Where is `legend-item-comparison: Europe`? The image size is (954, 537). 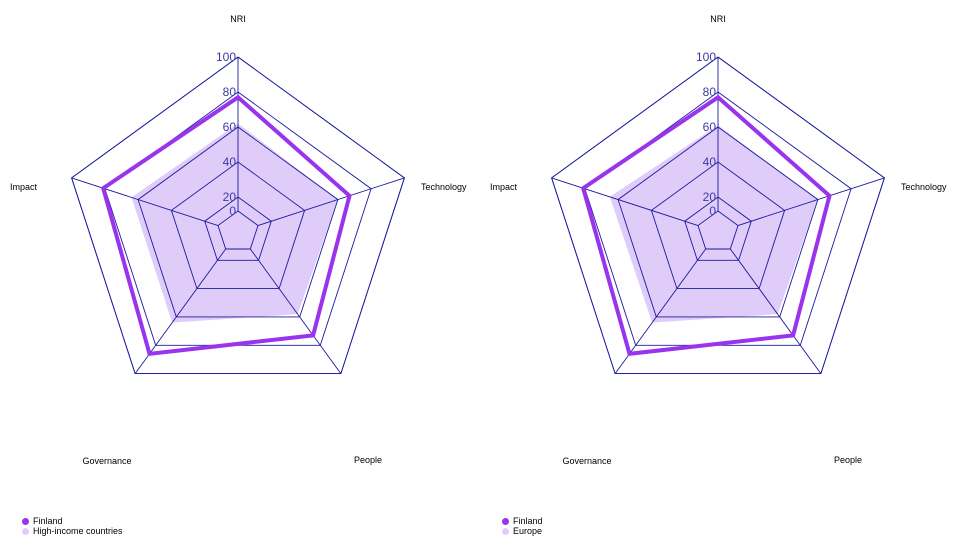
legend-item-comparison: Europe is located at coordinates (522, 531).